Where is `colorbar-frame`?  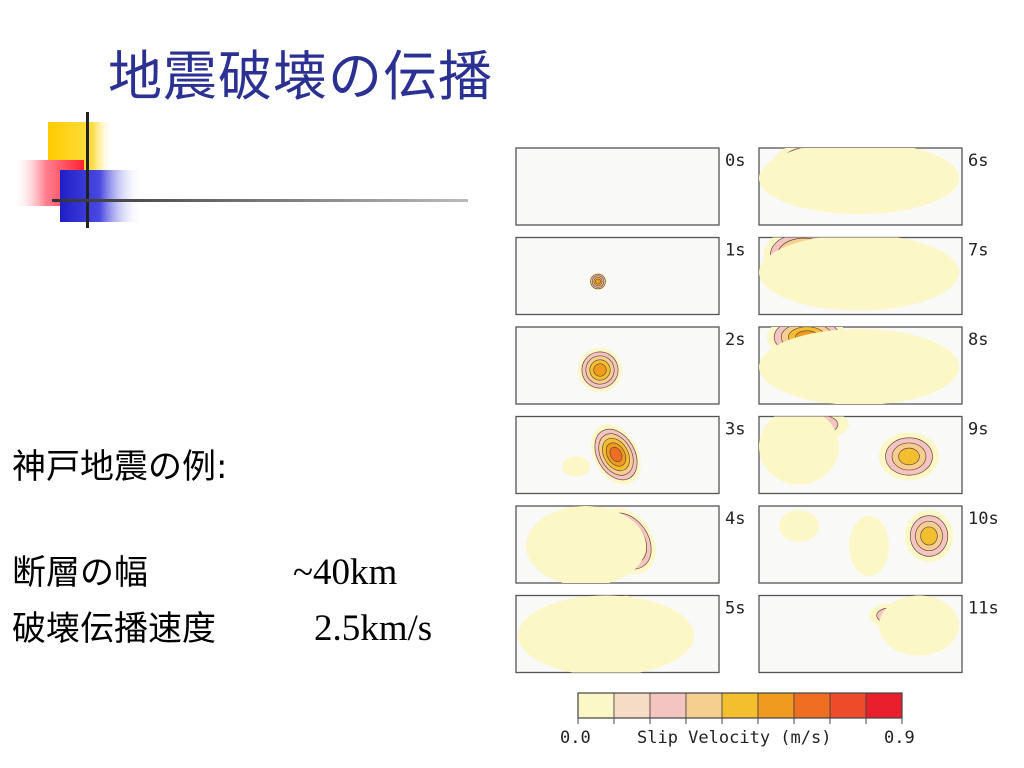
colorbar-frame is located at coordinates (740, 705).